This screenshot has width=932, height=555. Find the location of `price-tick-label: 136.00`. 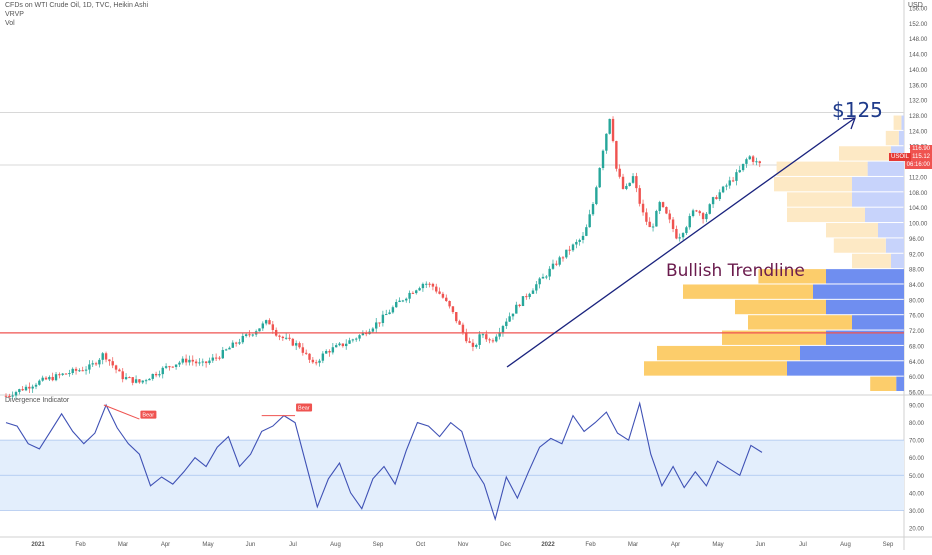

price-tick-label: 136.00 is located at coordinates (918, 86).